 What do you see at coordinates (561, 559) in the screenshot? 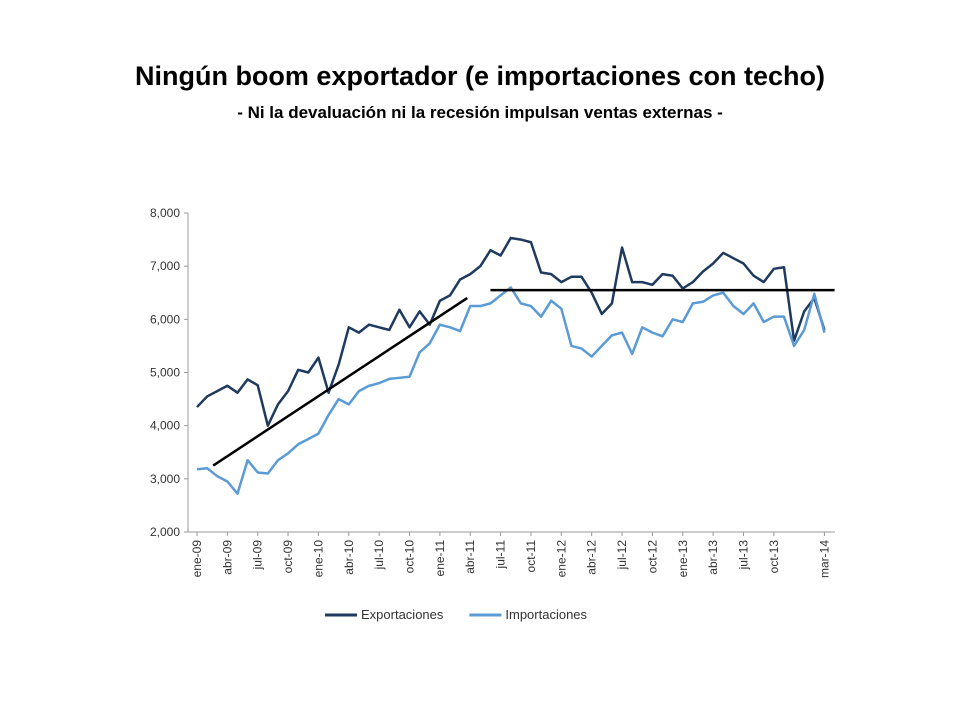
I see `x-tick-label: ene-12` at bounding box center [561, 559].